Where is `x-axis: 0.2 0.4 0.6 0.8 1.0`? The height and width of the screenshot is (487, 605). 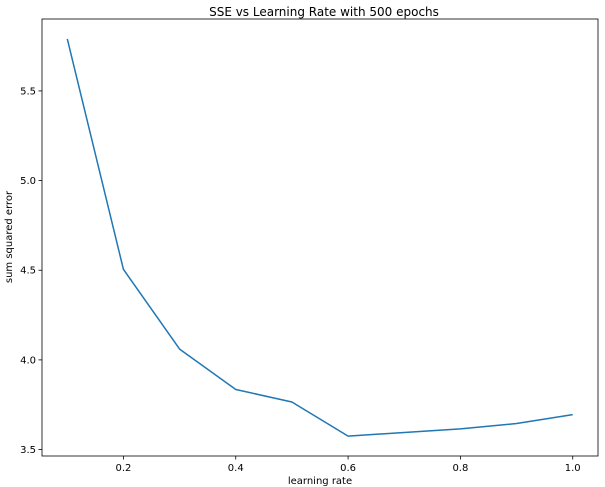
x-axis: 0.2 0.4 0.6 0.8 1.0 is located at coordinates (348, 465).